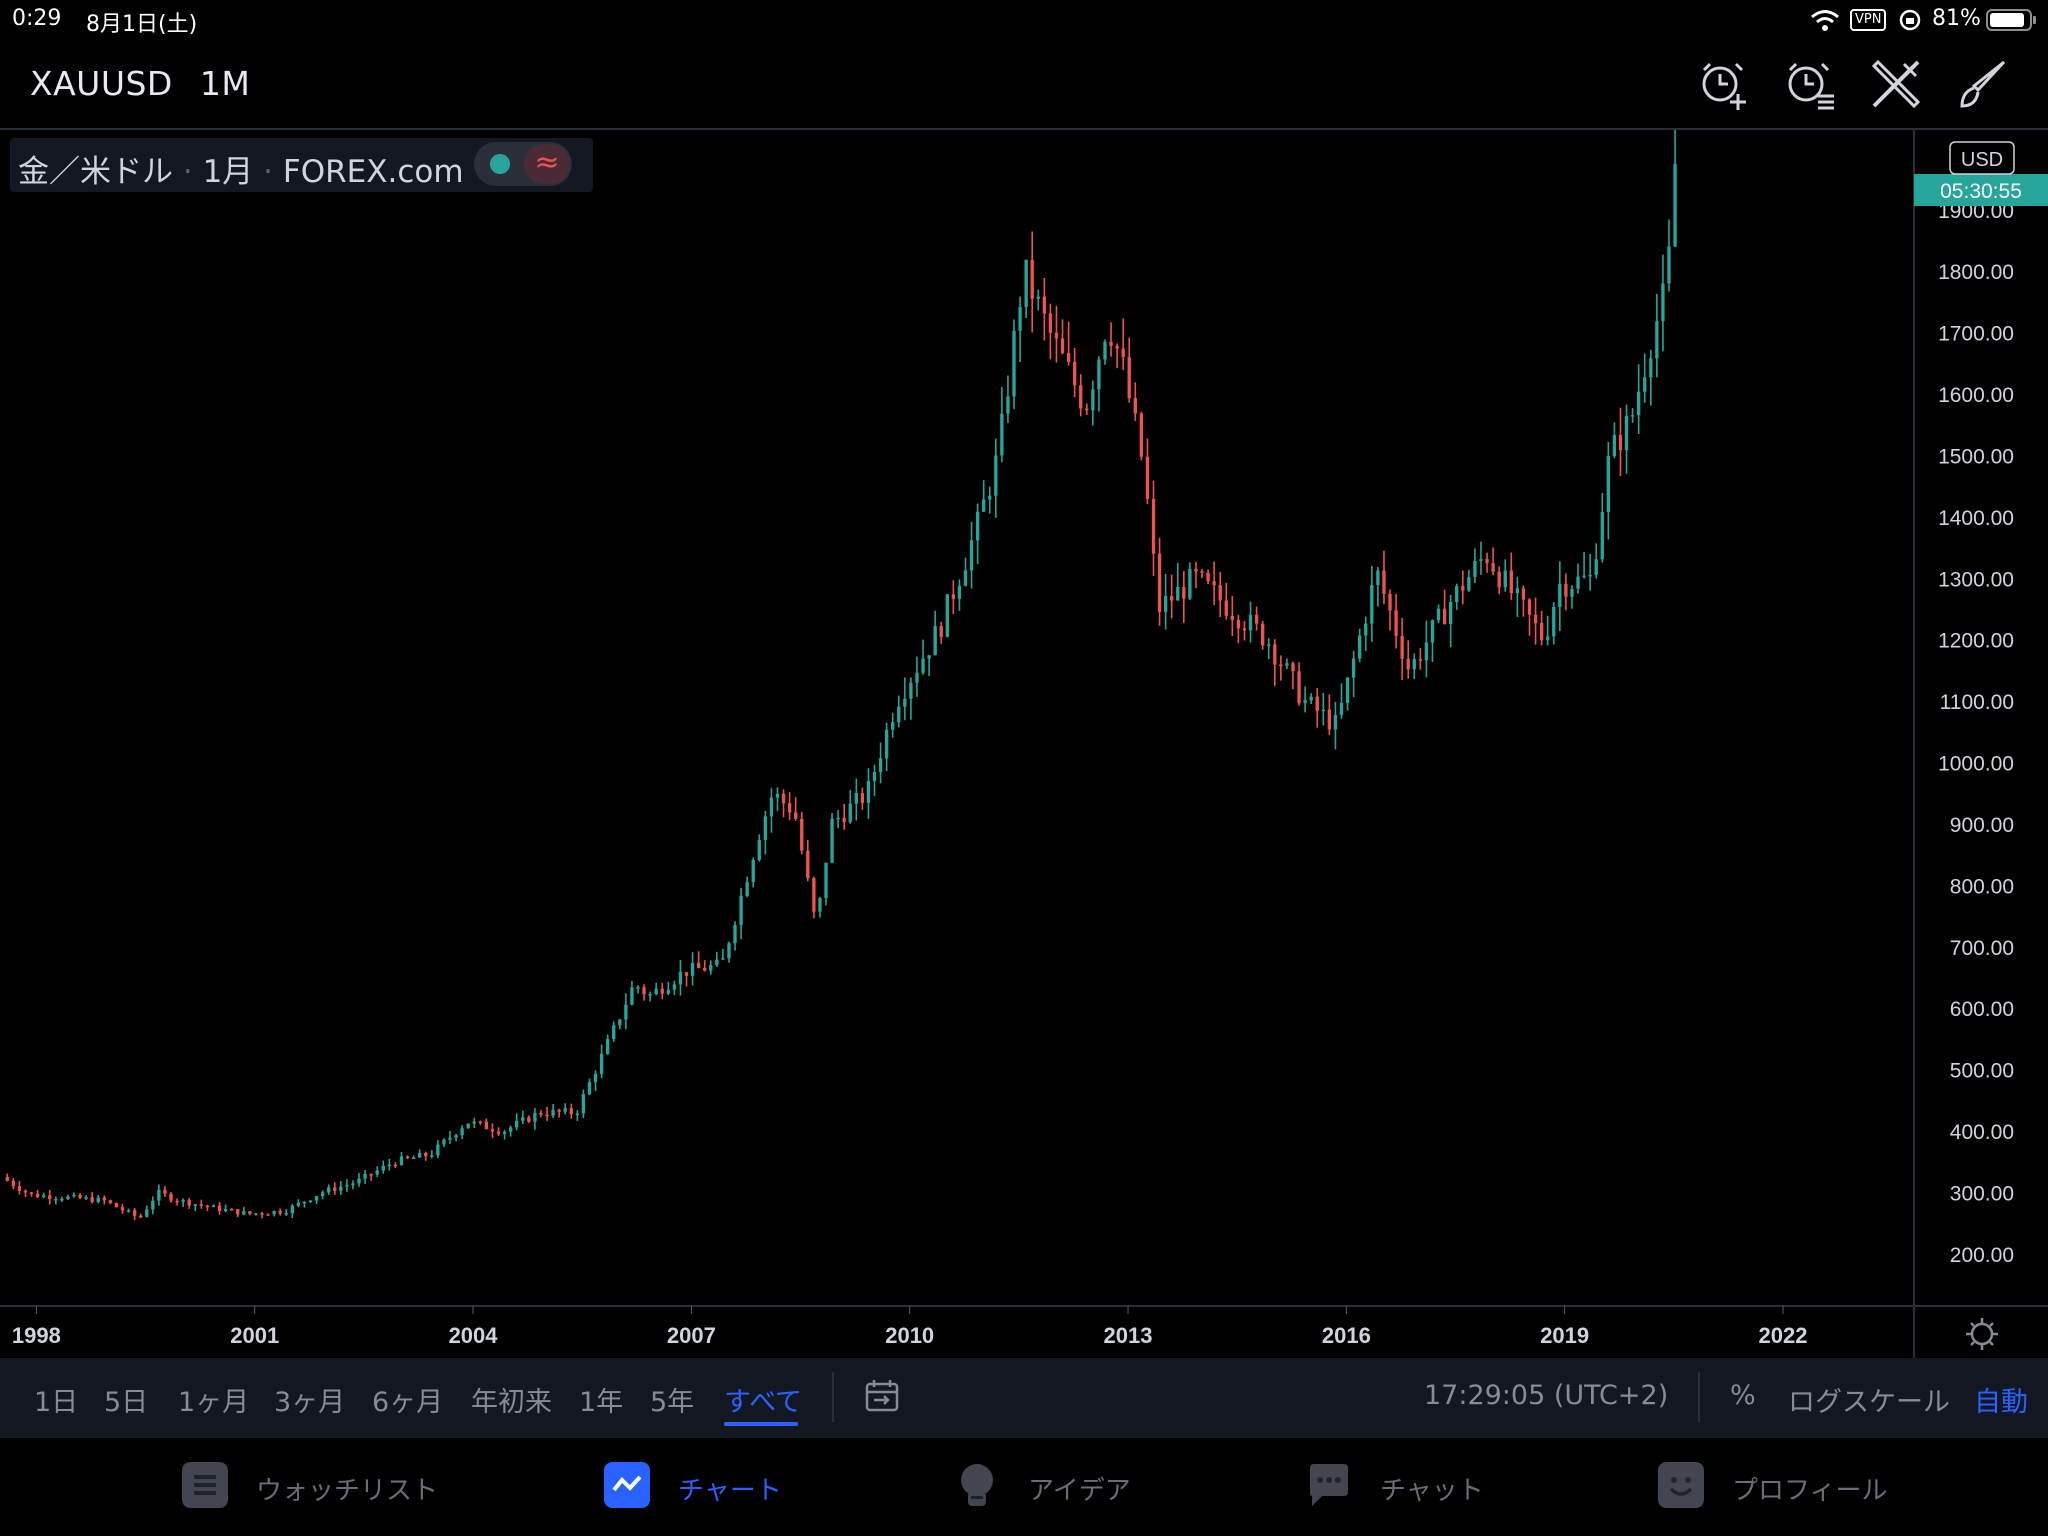 This screenshot has height=1536, width=2048. What do you see at coordinates (1724, 84) in the screenshot?
I see `alarm-plus-icon` at bounding box center [1724, 84].